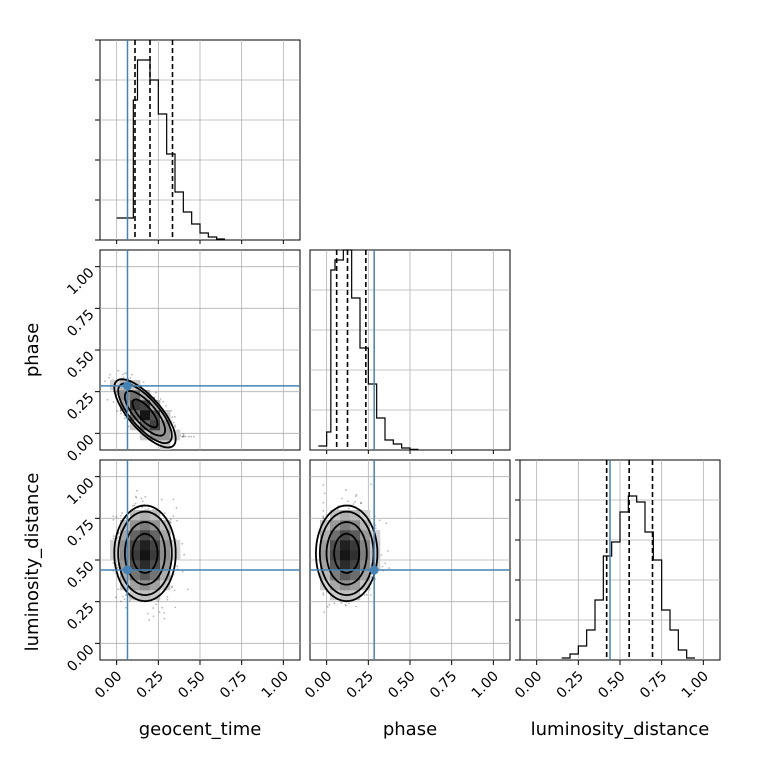 This screenshot has width=760, height=760. Describe the element at coordinates (360, 684) in the screenshot. I see `xtick-label-phase: 0.25` at that location.